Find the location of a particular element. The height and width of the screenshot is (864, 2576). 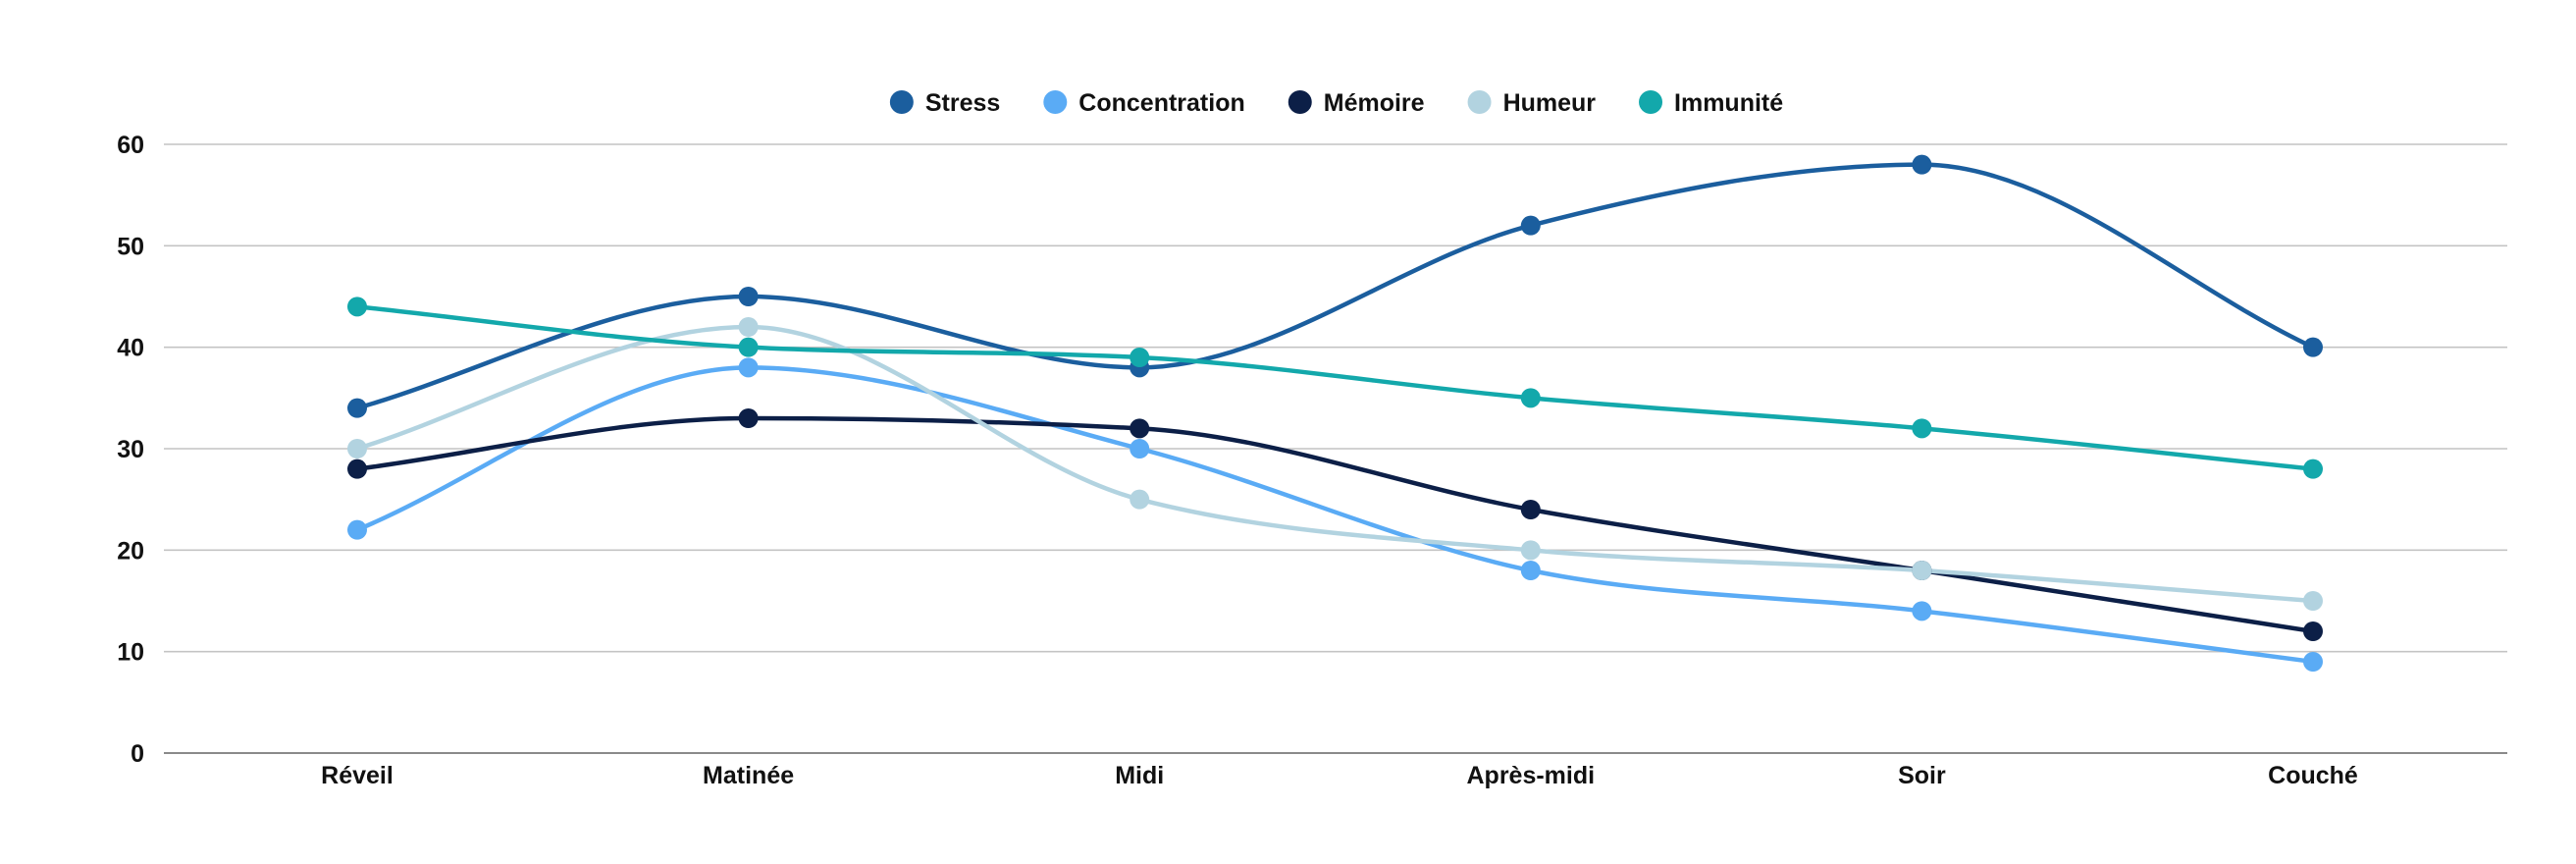

legend-item: Humeur is located at coordinates (1532, 103).